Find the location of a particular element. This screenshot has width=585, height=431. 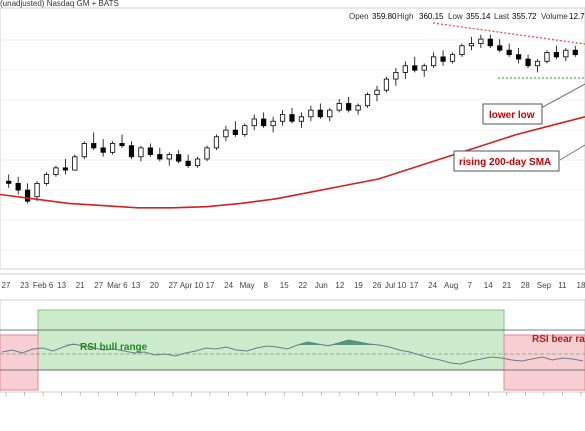

resistance-line is located at coordinates (508, 33).